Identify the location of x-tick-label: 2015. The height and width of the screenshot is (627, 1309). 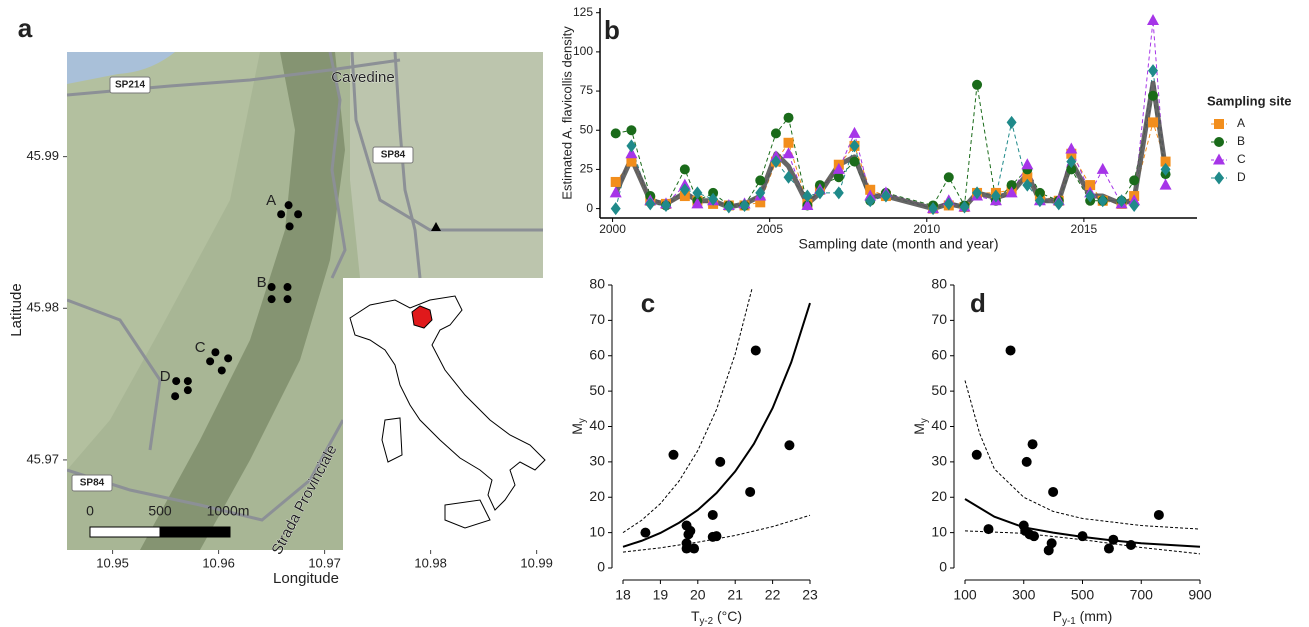
(1084, 229).